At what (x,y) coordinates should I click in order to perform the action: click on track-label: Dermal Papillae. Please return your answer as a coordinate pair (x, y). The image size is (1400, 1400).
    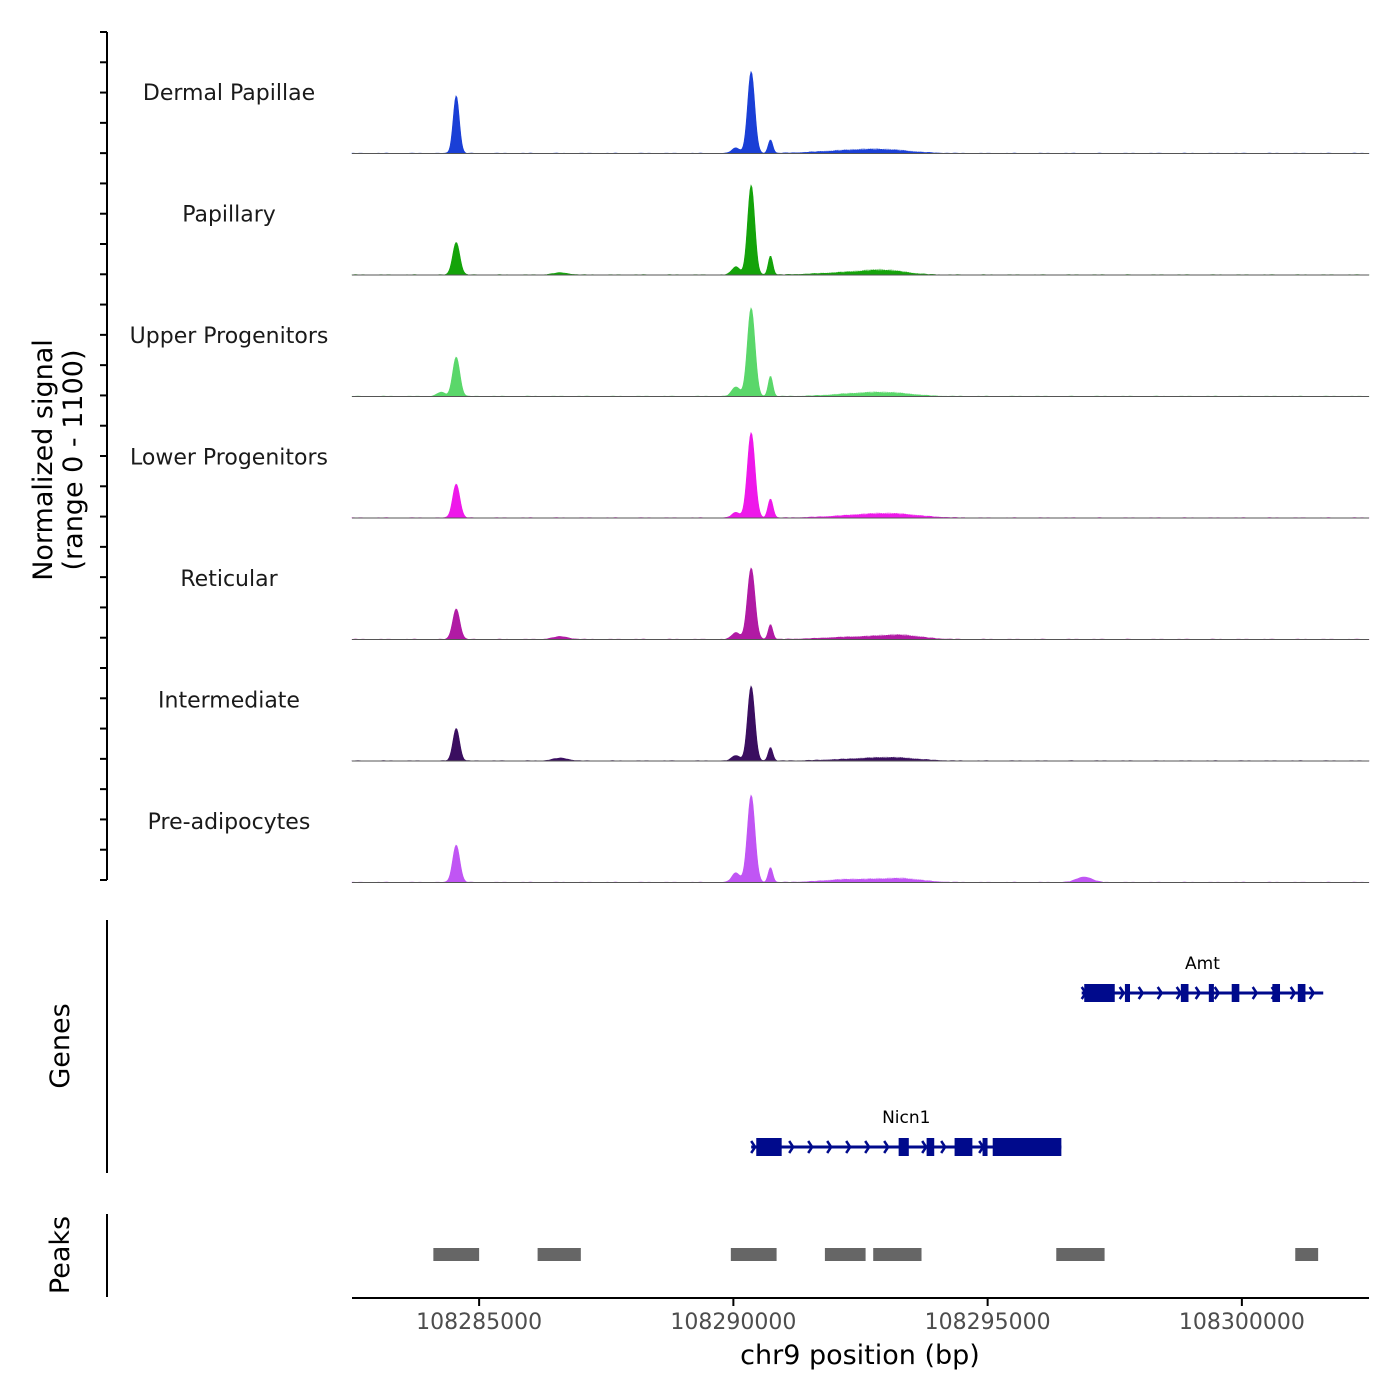
    Looking at the image, I should click on (229, 93).